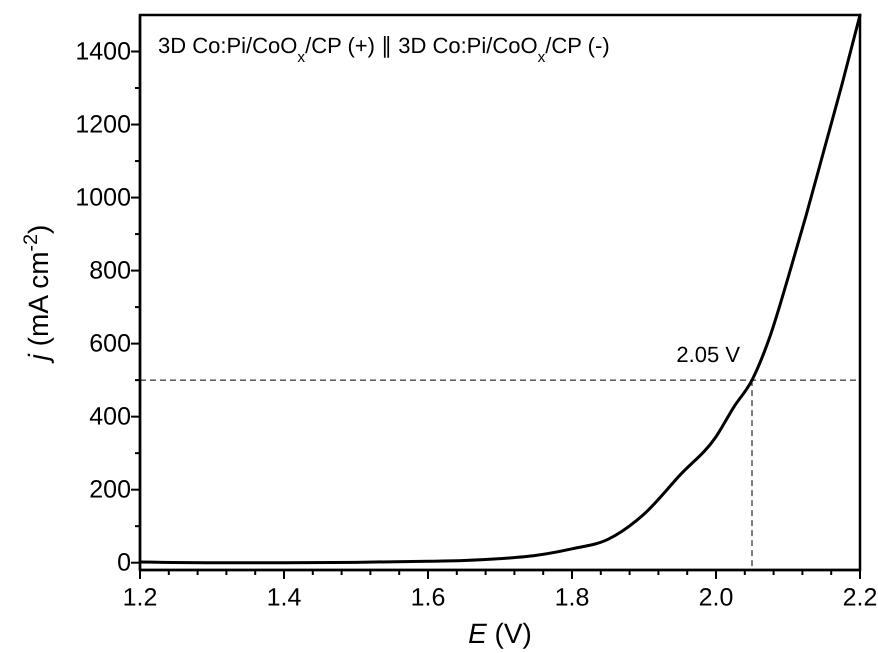 This screenshot has width=878, height=653. What do you see at coordinates (500, 633) in the screenshot?
I see `x-axis-title: E (V)` at bounding box center [500, 633].